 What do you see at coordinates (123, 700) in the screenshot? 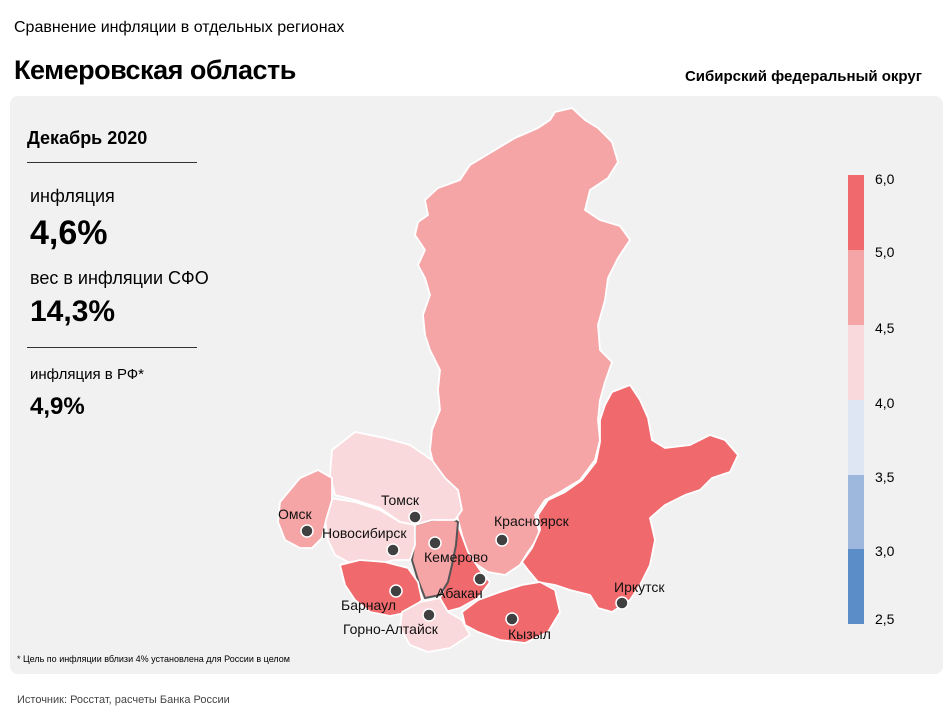
I see `source-note: Источник: Росстат, расчеты Банка России` at bounding box center [123, 700].